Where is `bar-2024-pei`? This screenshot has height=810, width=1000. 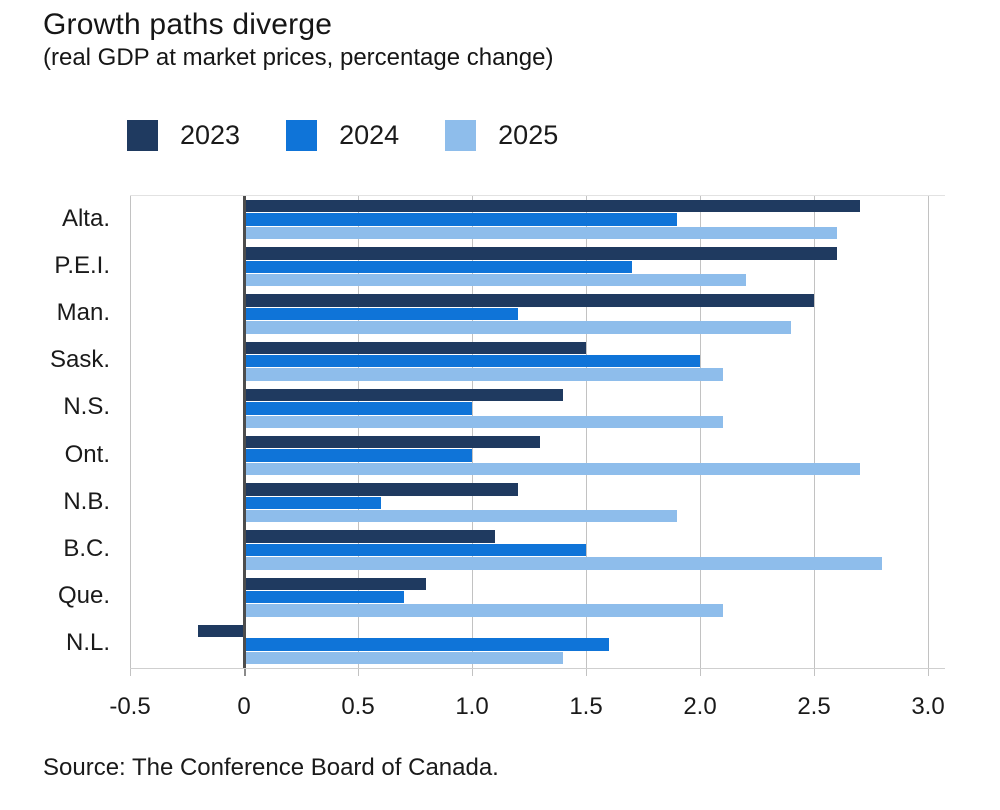
bar-2024-pei is located at coordinates (438, 266).